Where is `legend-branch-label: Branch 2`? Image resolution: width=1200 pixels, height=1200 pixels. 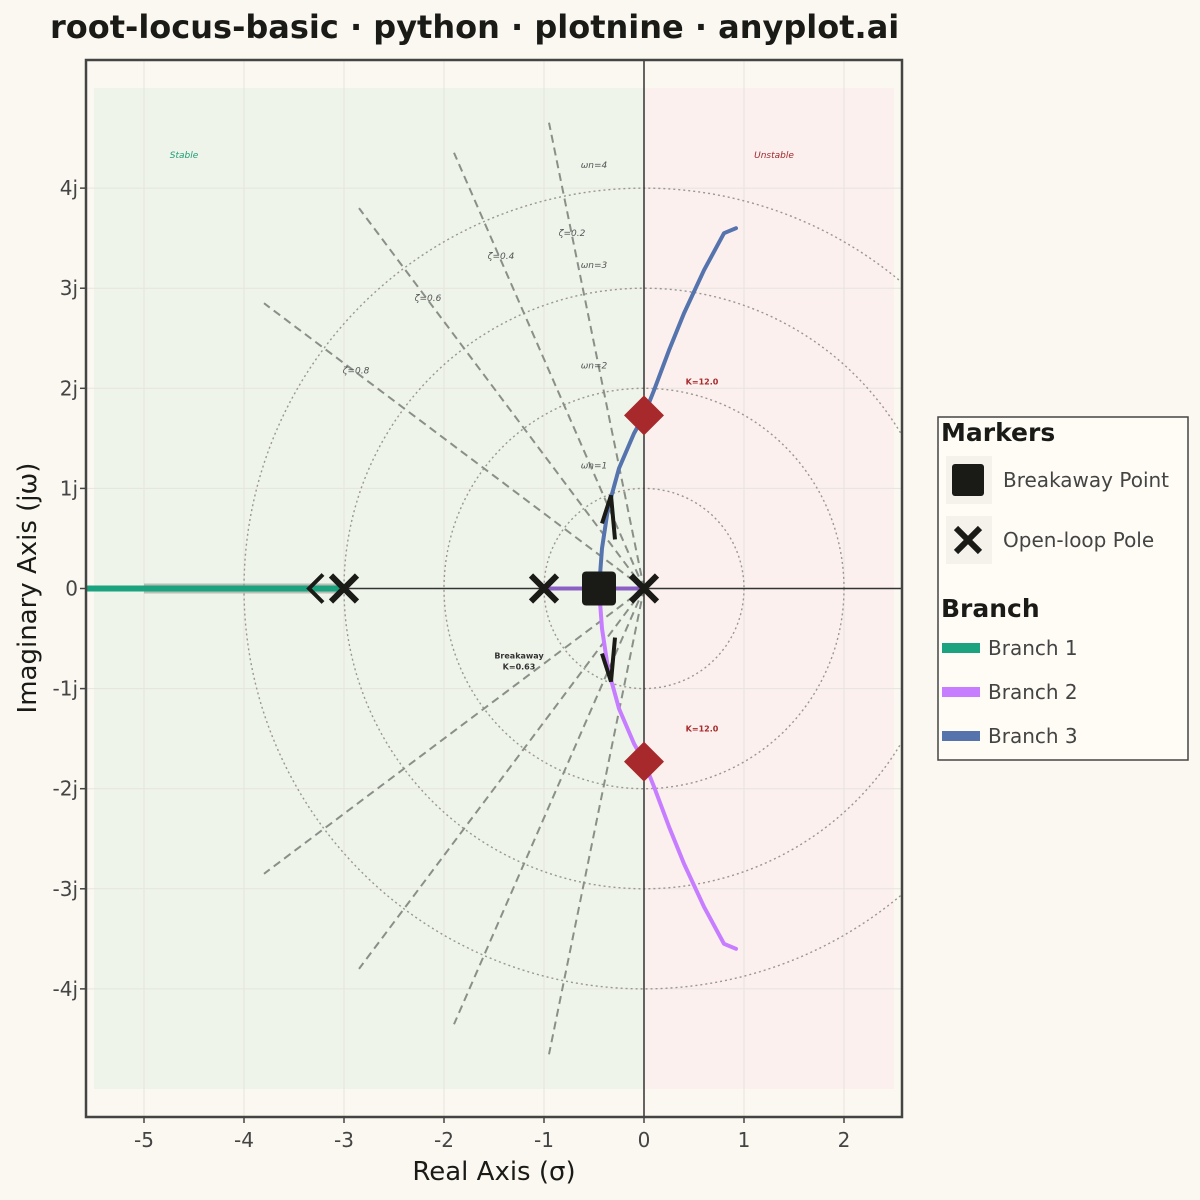
legend-branch-label: Branch 2 is located at coordinates (1033, 692).